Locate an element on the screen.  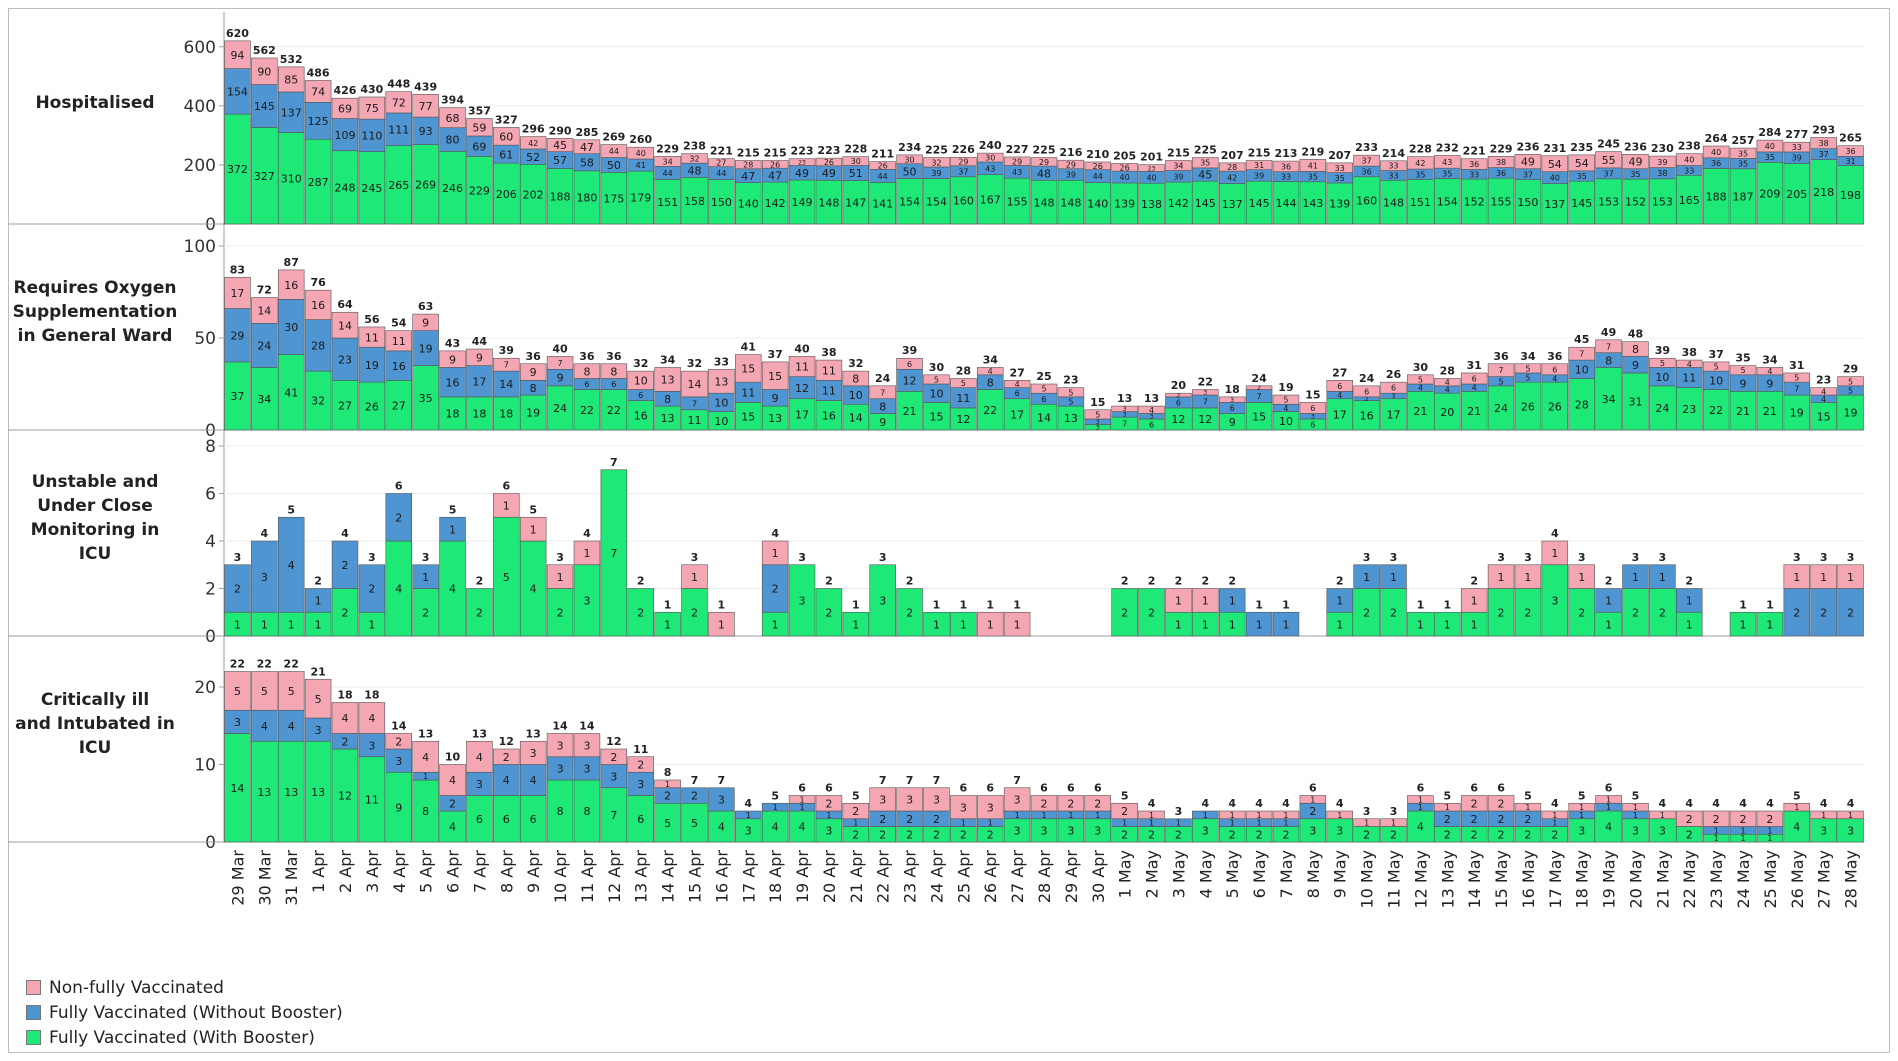
segment-data-label: 141 is located at coordinates (882, 203).